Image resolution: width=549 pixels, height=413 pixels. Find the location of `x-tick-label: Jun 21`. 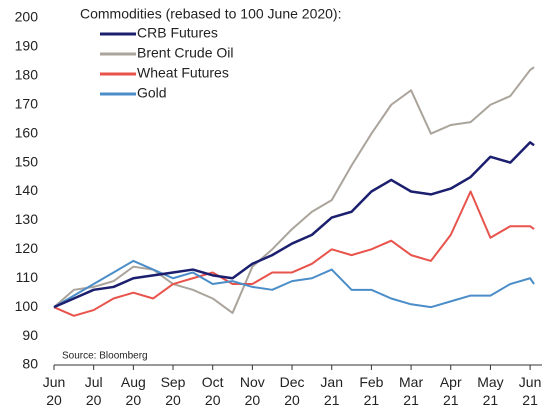

x-tick-label: Jun 21 is located at coordinates (530, 391).